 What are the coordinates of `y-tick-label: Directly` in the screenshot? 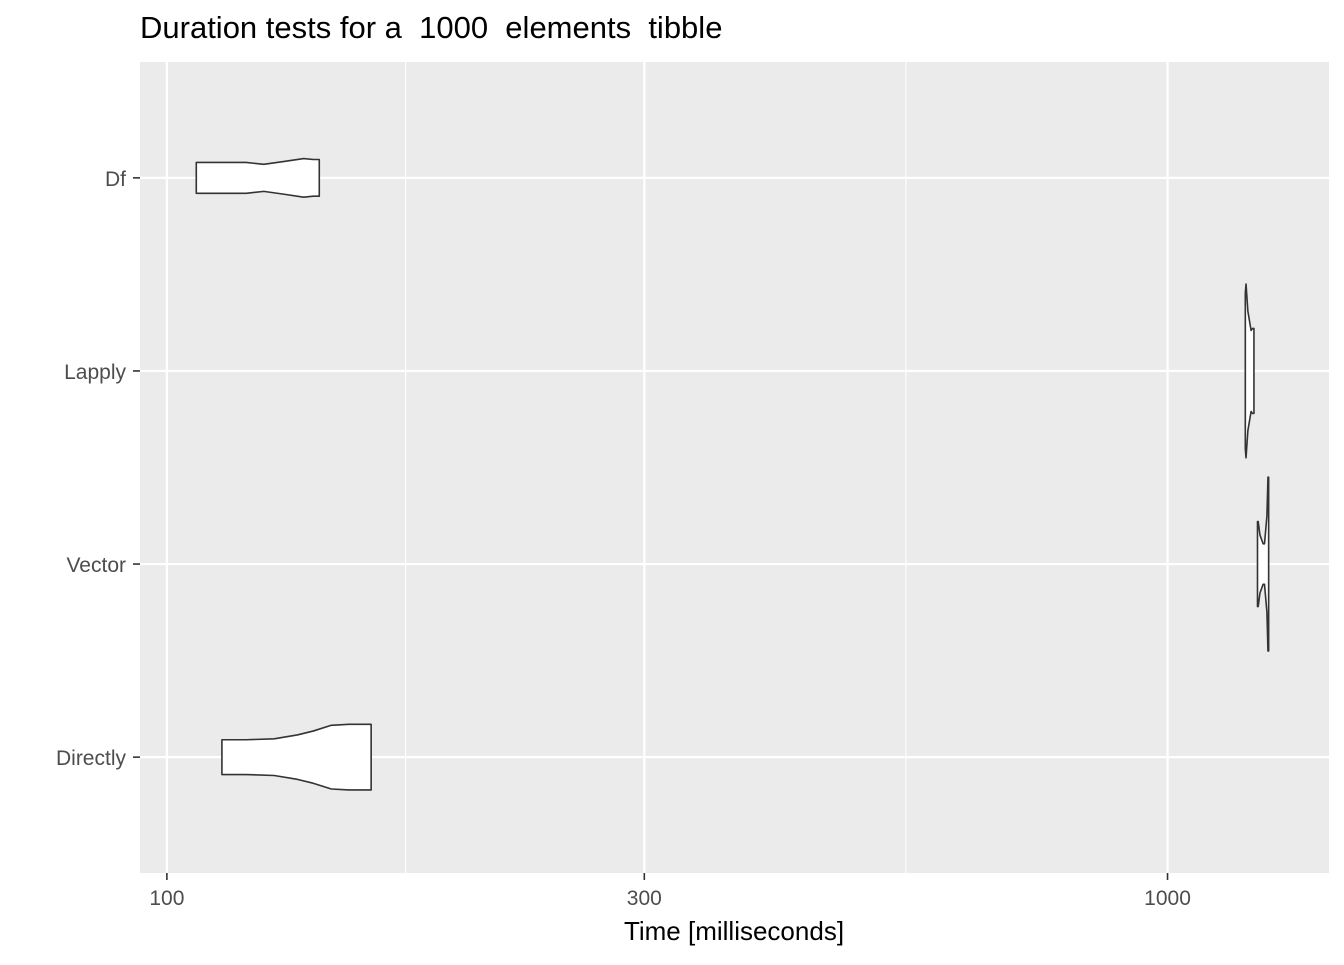 It's located at (91, 758).